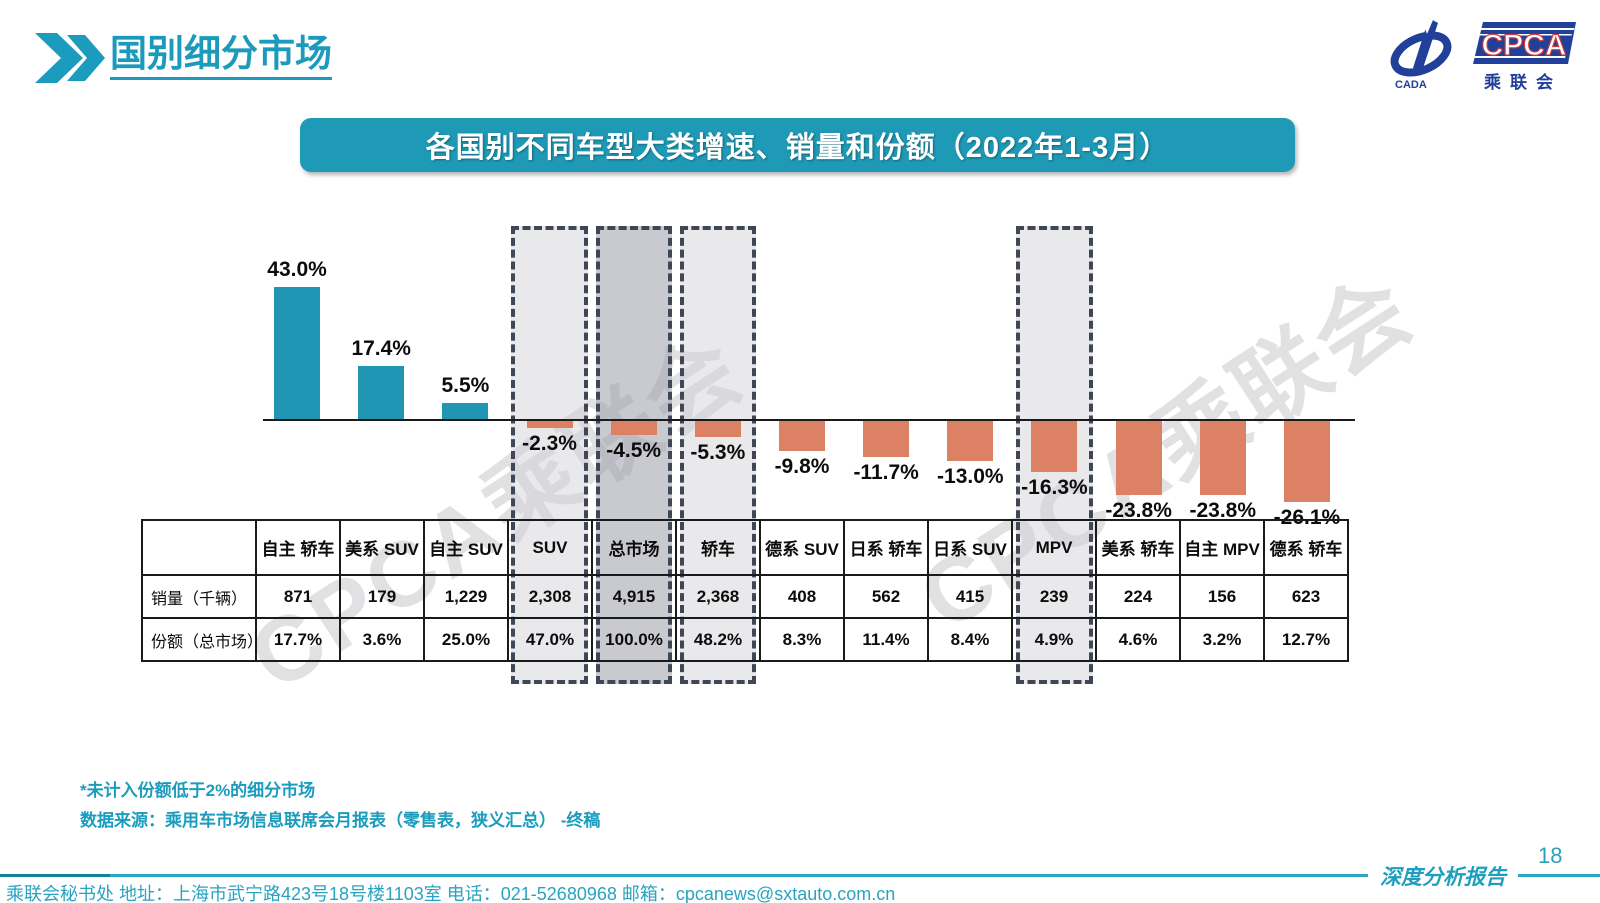 This screenshot has width=1600, height=903. I want to click on category-header: 自主 SUV, so click(466, 547).